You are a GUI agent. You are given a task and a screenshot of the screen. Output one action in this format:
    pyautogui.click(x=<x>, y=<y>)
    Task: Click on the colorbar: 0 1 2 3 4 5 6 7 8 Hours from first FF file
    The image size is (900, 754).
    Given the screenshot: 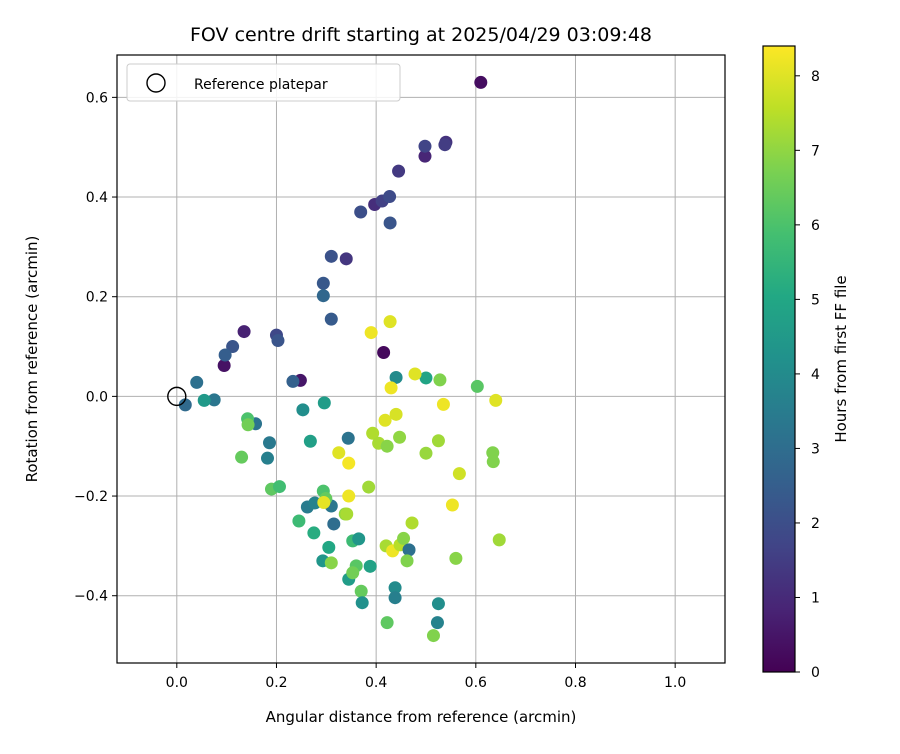 What is the action you would take?
    pyautogui.click(x=806, y=363)
    